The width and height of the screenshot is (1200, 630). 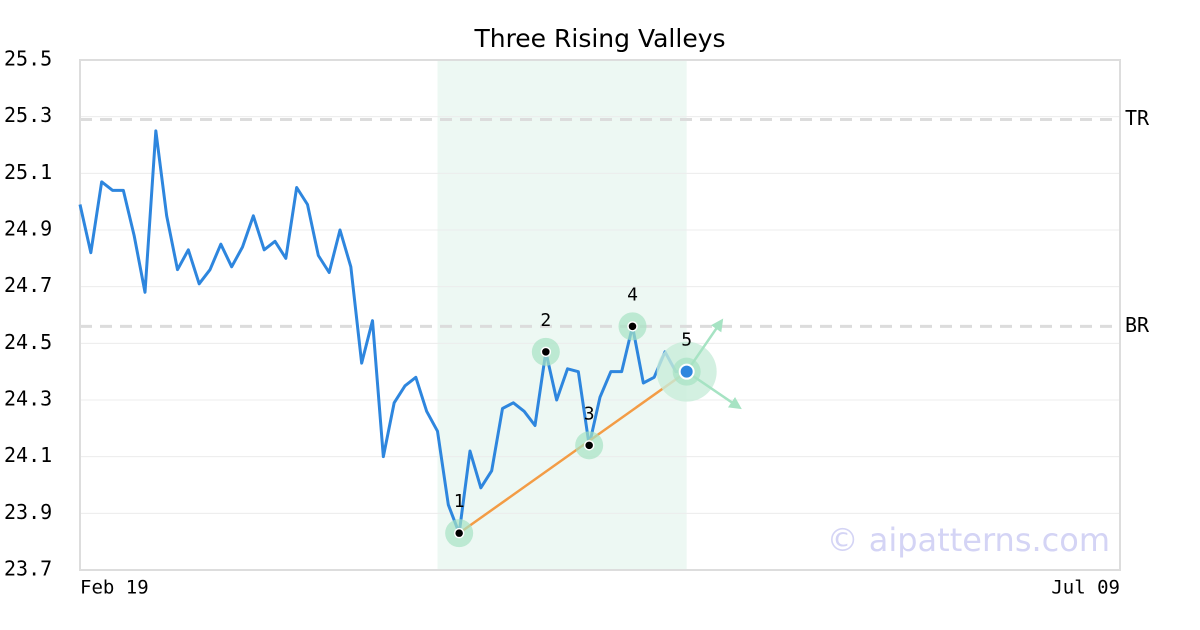 What do you see at coordinates (459, 501) in the screenshot?
I see `point-label: 1` at bounding box center [459, 501].